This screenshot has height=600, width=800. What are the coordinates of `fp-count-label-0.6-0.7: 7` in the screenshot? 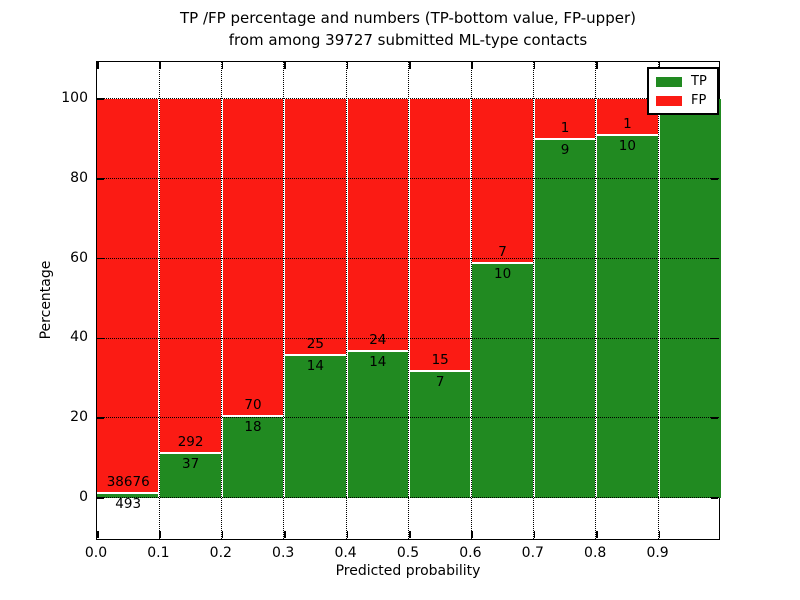 It's located at (502, 252).